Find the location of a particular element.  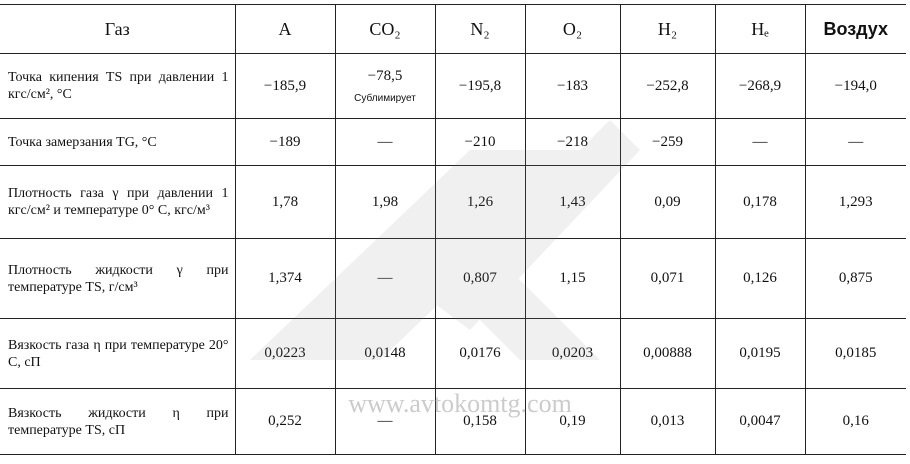

header-cell: N₂ is located at coordinates (480, 29).